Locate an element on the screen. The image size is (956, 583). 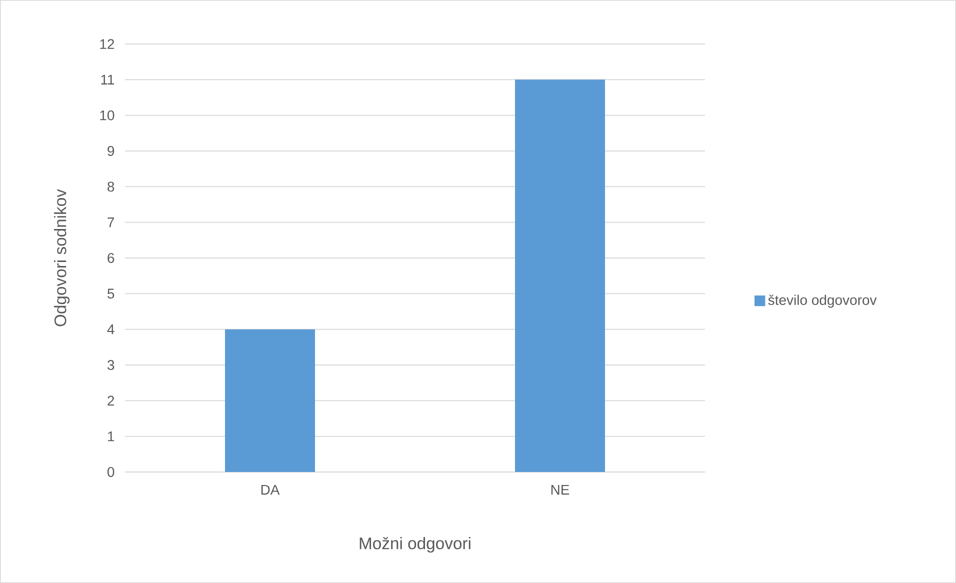
y-tick-label: 10 is located at coordinates (107, 115).